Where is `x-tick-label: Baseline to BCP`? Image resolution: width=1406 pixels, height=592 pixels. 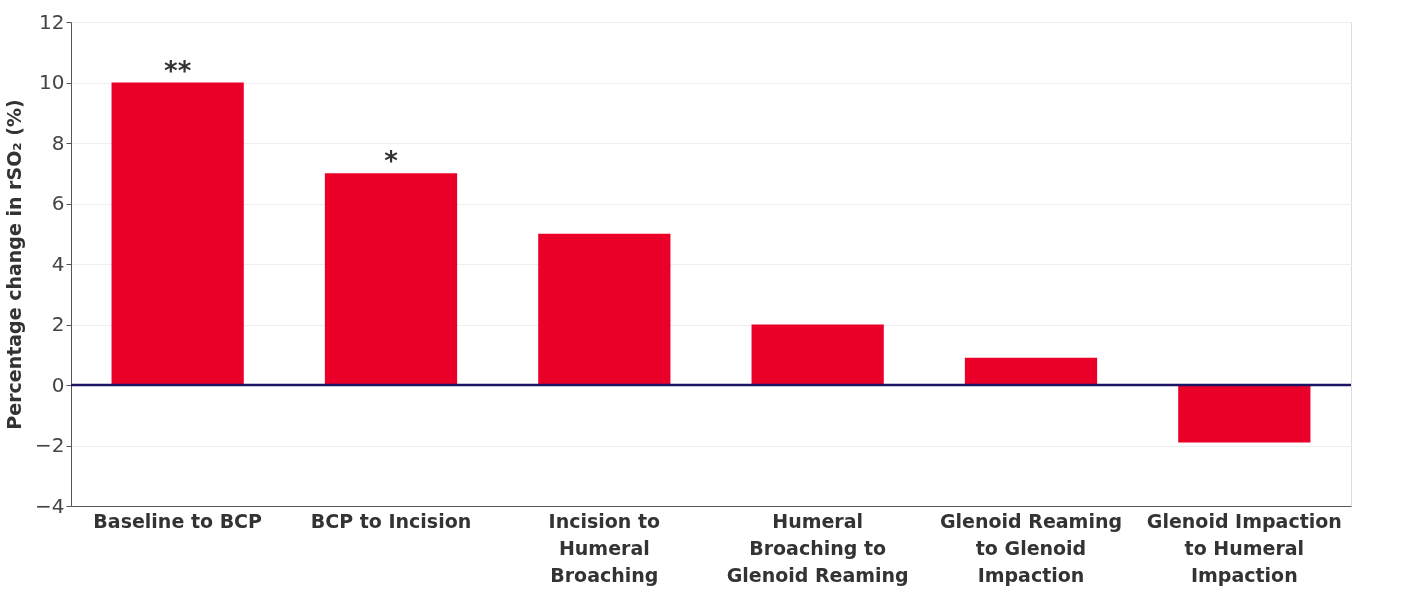
x-tick-label: Baseline to BCP is located at coordinates (178, 520).